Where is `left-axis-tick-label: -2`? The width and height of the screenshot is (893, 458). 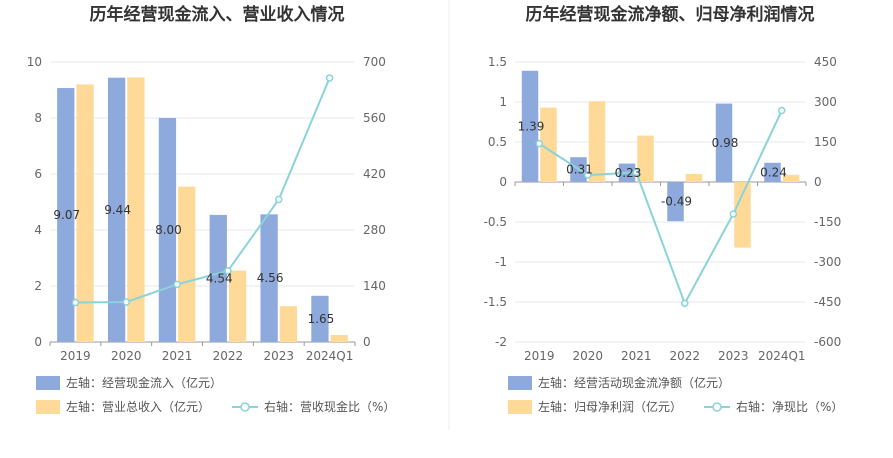 left-axis-tick-label: -2 is located at coordinates (501, 342).